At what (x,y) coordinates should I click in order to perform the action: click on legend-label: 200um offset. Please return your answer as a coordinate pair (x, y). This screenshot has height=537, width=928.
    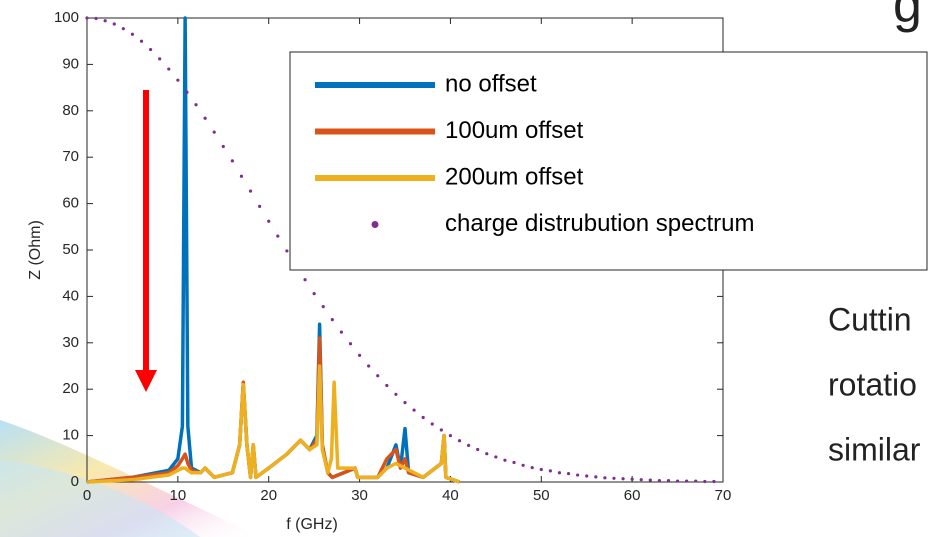
    Looking at the image, I should click on (514, 176).